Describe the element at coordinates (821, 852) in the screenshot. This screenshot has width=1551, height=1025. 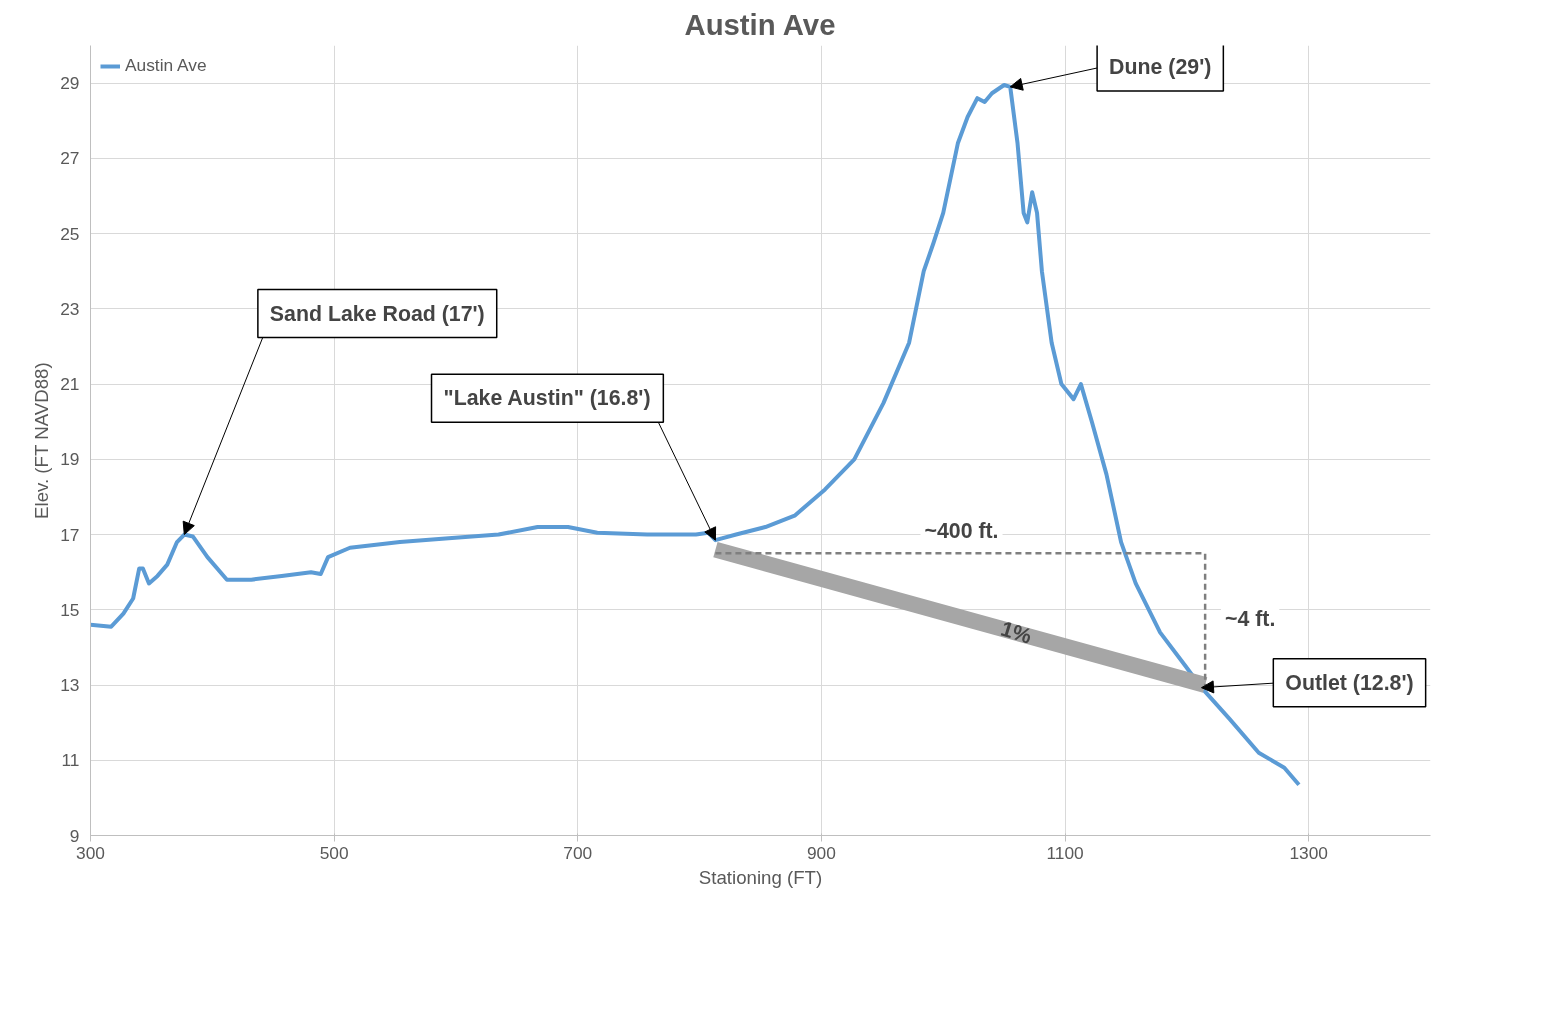
I see `x-tick-label: 900` at that location.